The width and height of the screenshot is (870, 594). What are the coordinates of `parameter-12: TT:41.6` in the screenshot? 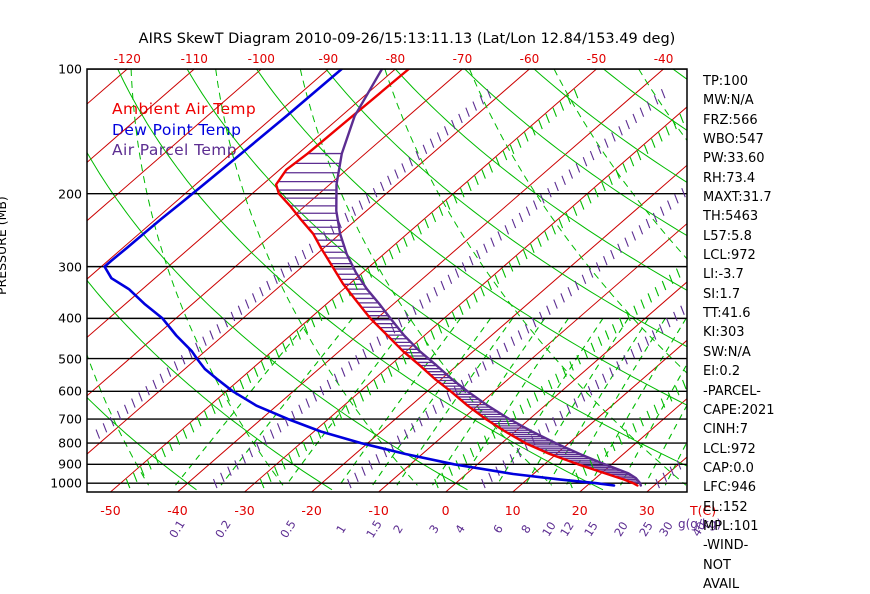 It's located at (727, 314).